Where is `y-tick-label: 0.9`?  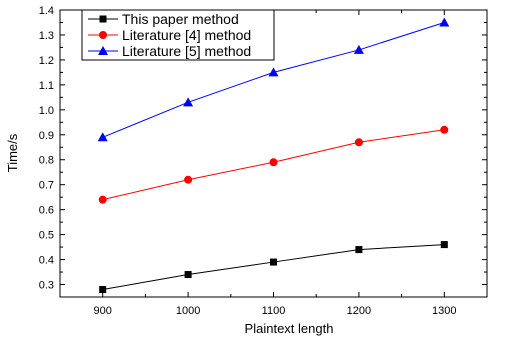 y-tick-label: 0.9 is located at coordinates (46, 136).